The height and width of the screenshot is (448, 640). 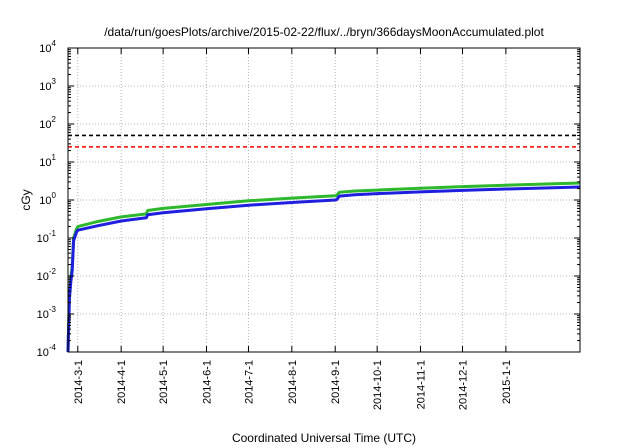 I want to click on y-axis-title: cGy, so click(x=26, y=199).